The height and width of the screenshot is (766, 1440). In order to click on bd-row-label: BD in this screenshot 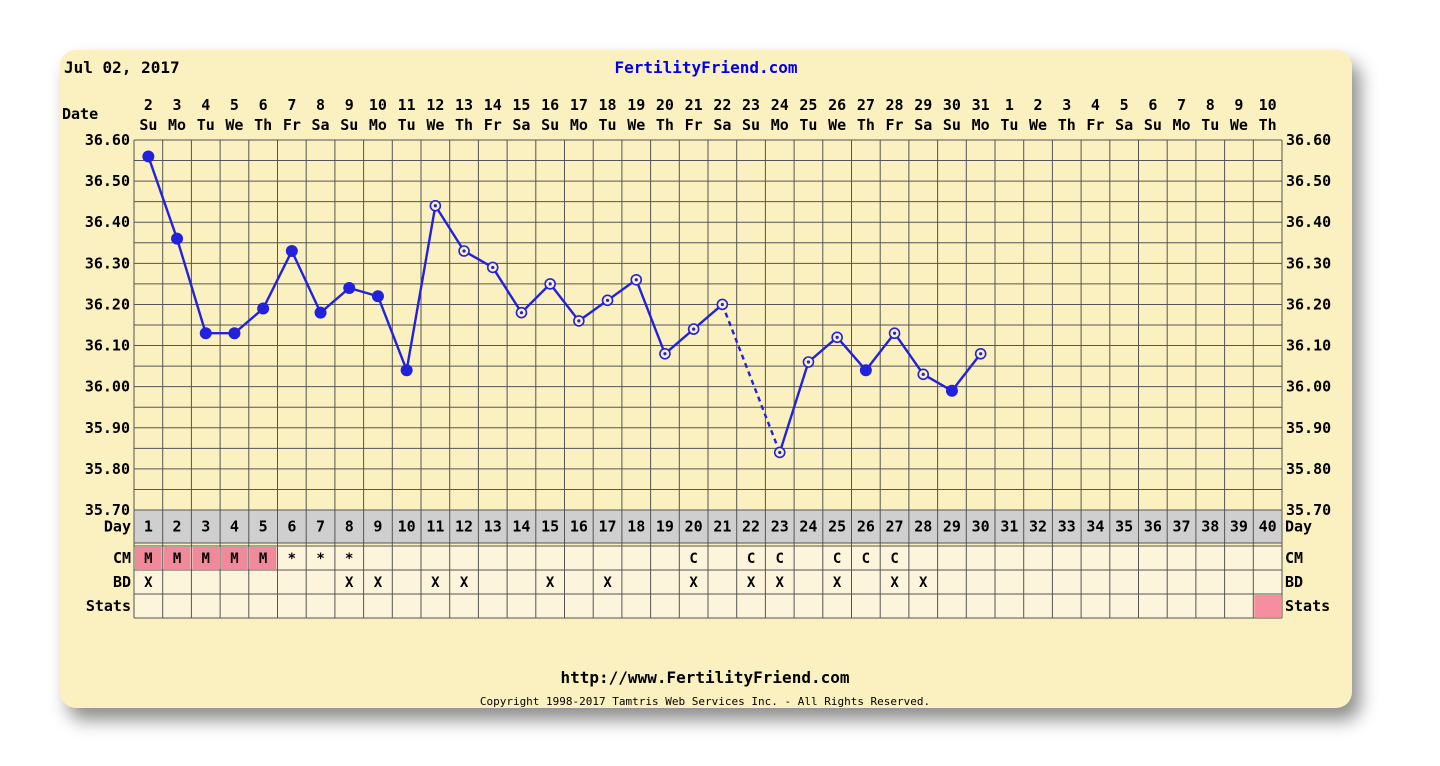, I will do `click(122, 582)`.